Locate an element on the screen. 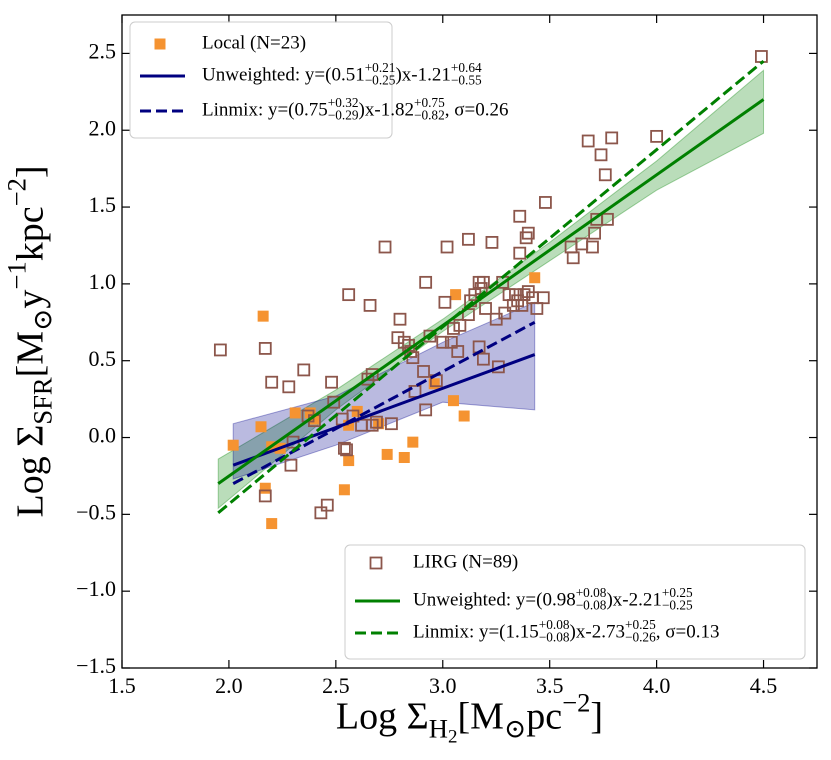 The height and width of the screenshot is (760, 831). y-tick-label: −0.5 is located at coordinates (96, 511).